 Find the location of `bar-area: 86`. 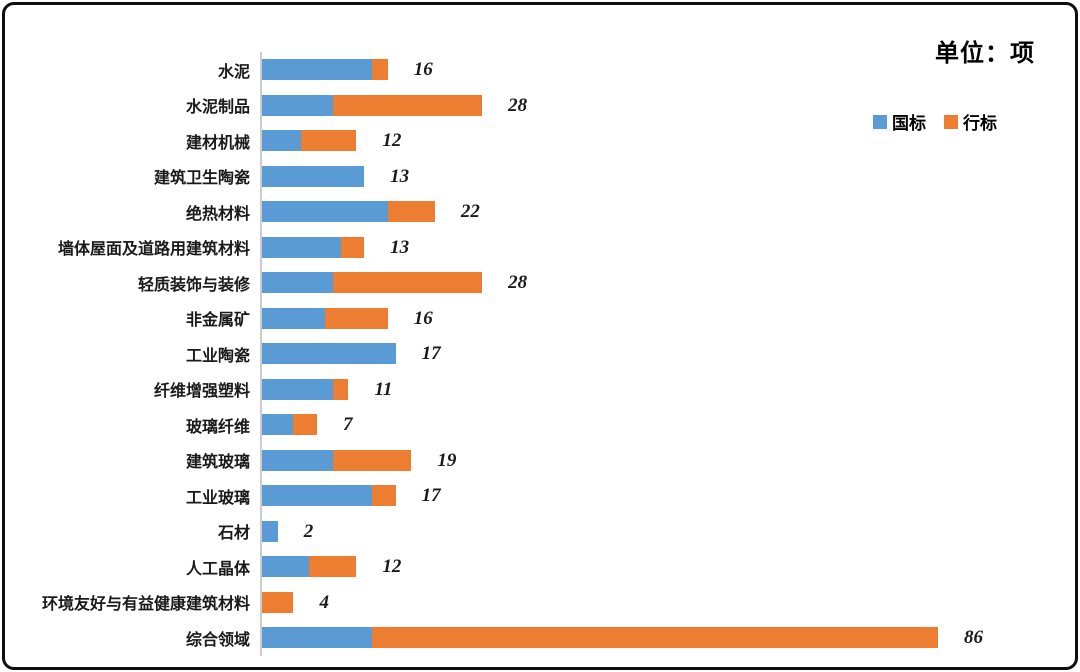

bar-area: 86 is located at coordinates (660, 638).